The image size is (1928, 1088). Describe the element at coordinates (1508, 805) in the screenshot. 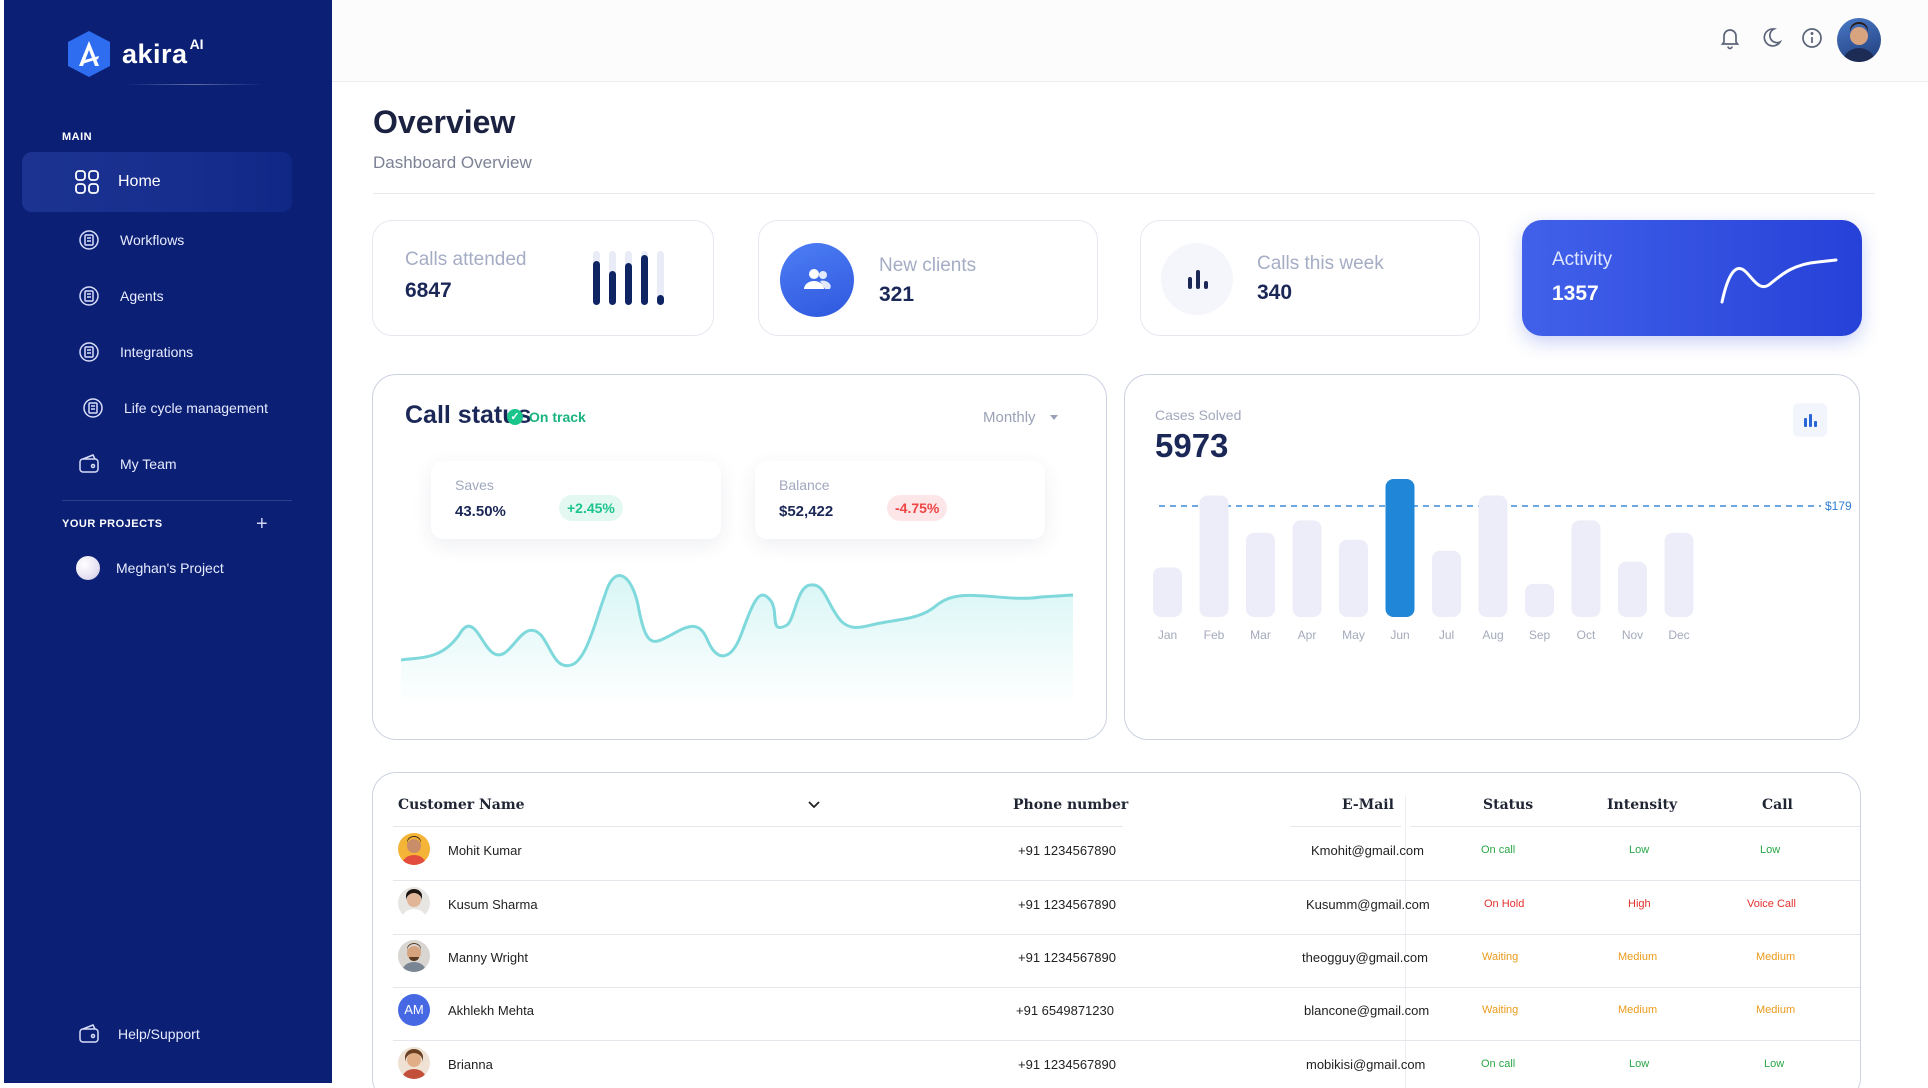

I see `col-header-status: Status` at that location.